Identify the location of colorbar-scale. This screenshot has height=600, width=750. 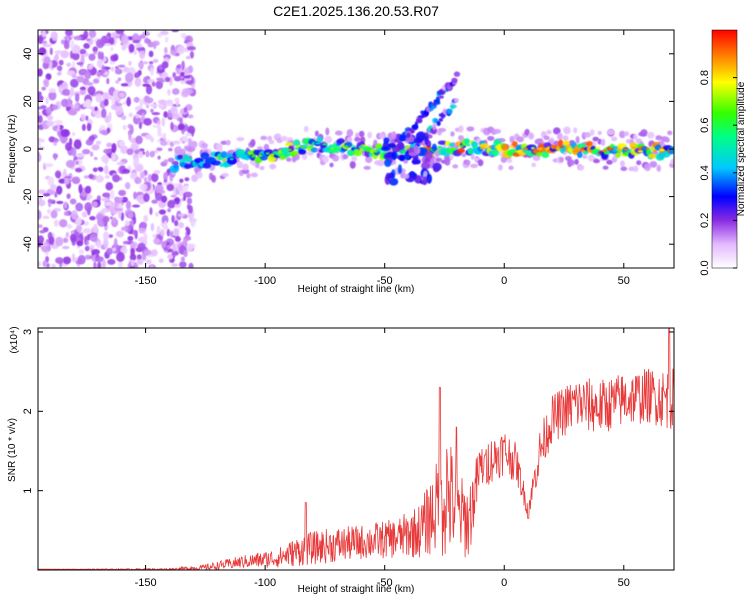
(724, 149).